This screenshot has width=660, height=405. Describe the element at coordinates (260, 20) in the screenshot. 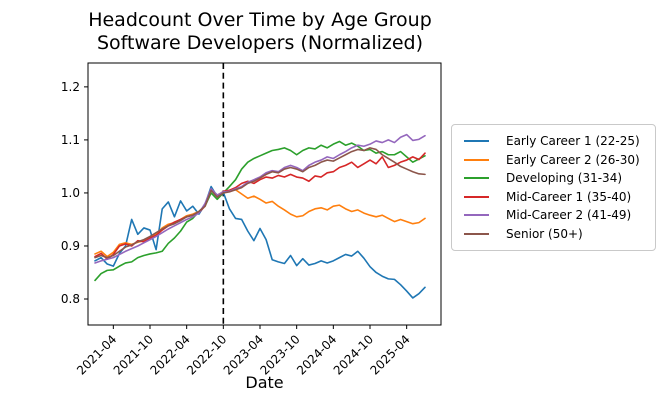

I see `chart-title-line1: Headcount Over Time by Age Group` at that location.